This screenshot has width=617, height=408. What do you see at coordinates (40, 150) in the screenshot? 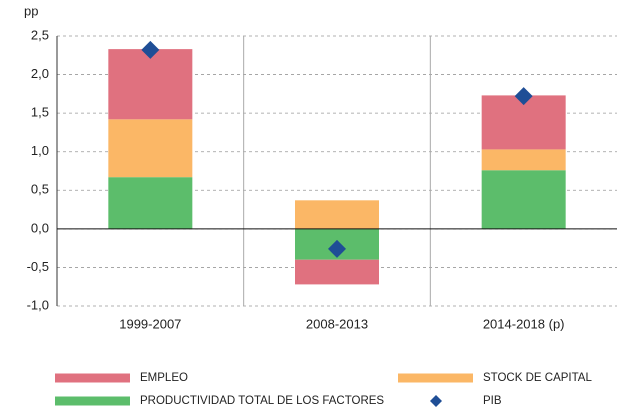
I see `y-tick-label: 1,0` at bounding box center [40, 150].